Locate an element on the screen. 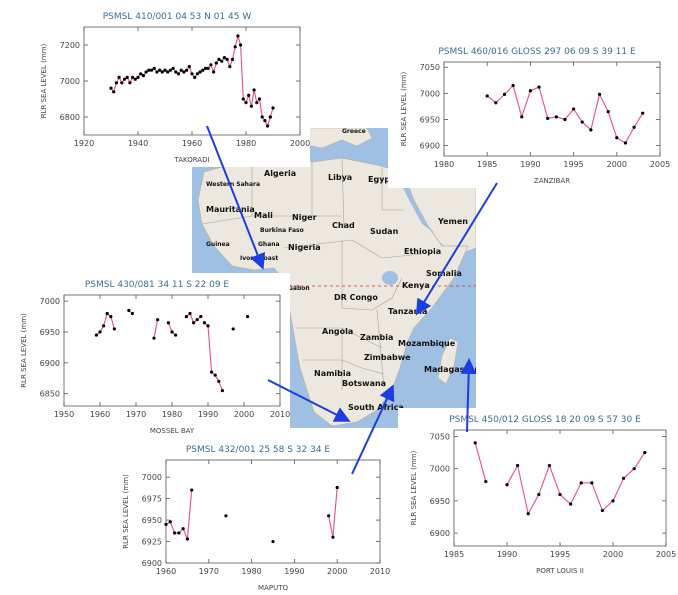 The height and width of the screenshot is (595, 678). y-tick-label: 6900 is located at coordinates (430, 146).